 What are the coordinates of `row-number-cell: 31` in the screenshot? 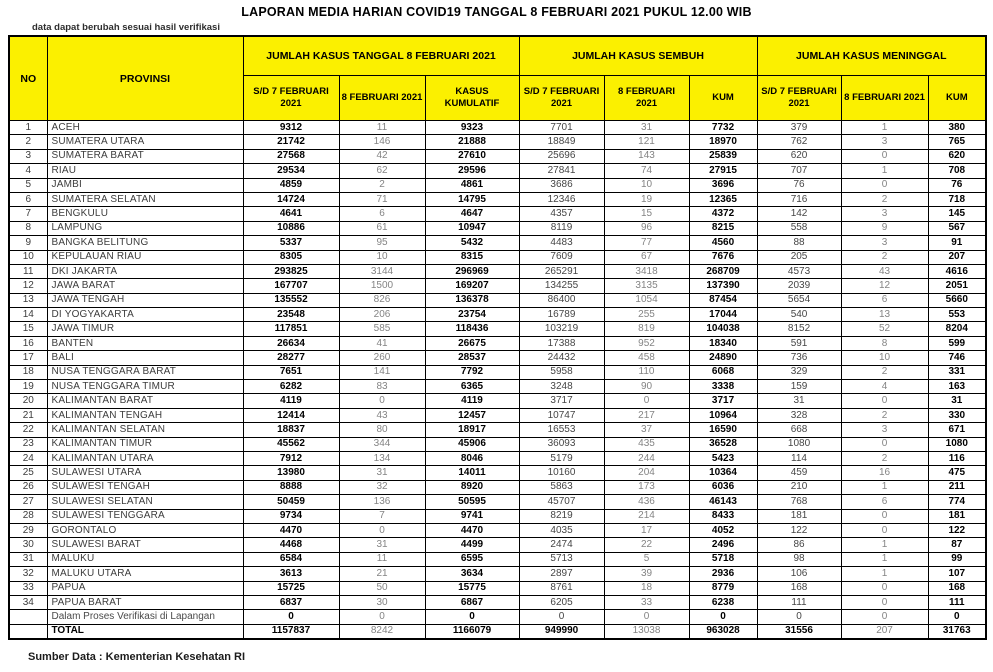 It's located at (28, 559).